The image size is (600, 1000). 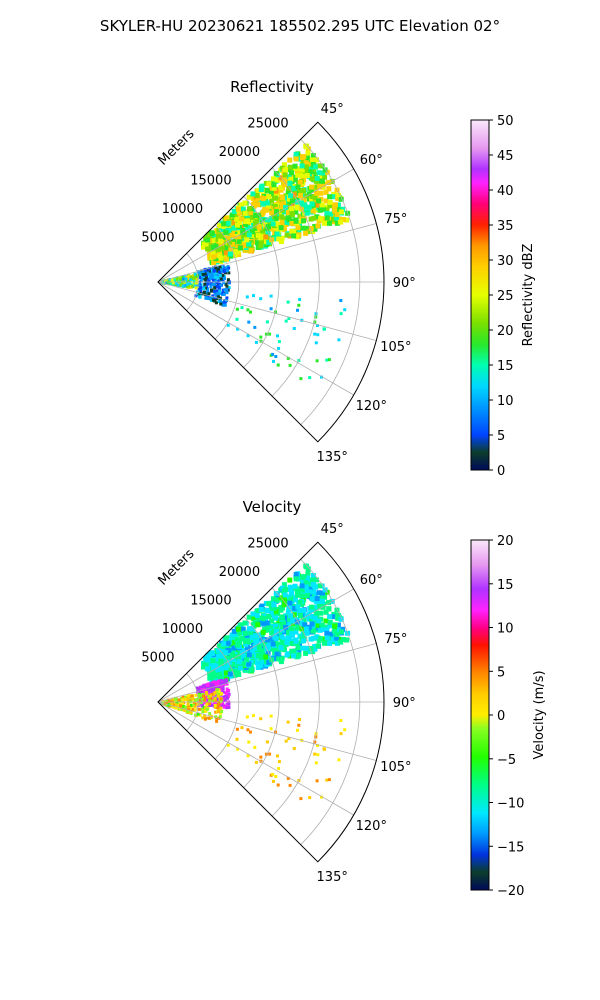 What do you see at coordinates (510, 891) in the screenshot?
I see `colorbar-tick-label: −20` at bounding box center [510, 891].